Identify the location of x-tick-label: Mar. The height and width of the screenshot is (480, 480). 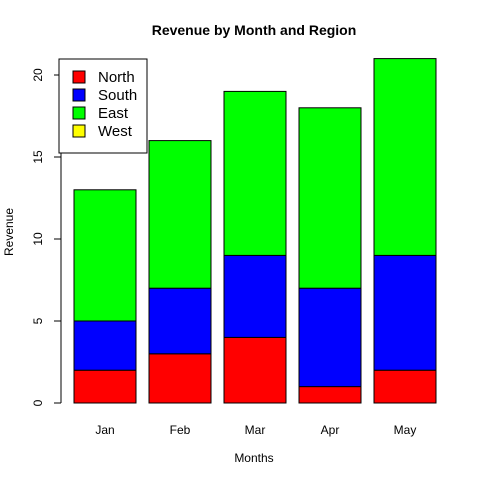
(255, 430).